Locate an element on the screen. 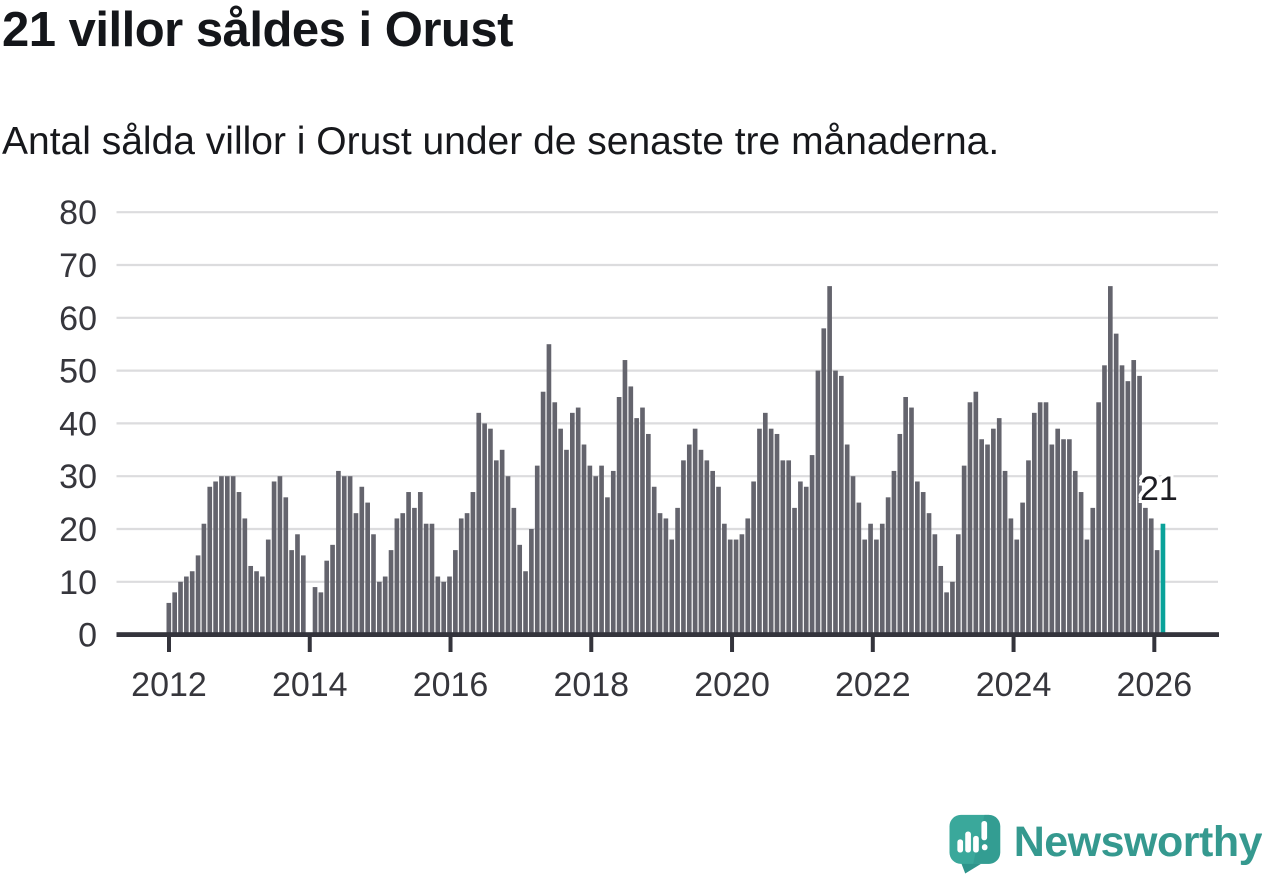 This screenshot has width=1262, height=879. newsworthy-branding: Newsworthy is located at coordinates (1104, 842).